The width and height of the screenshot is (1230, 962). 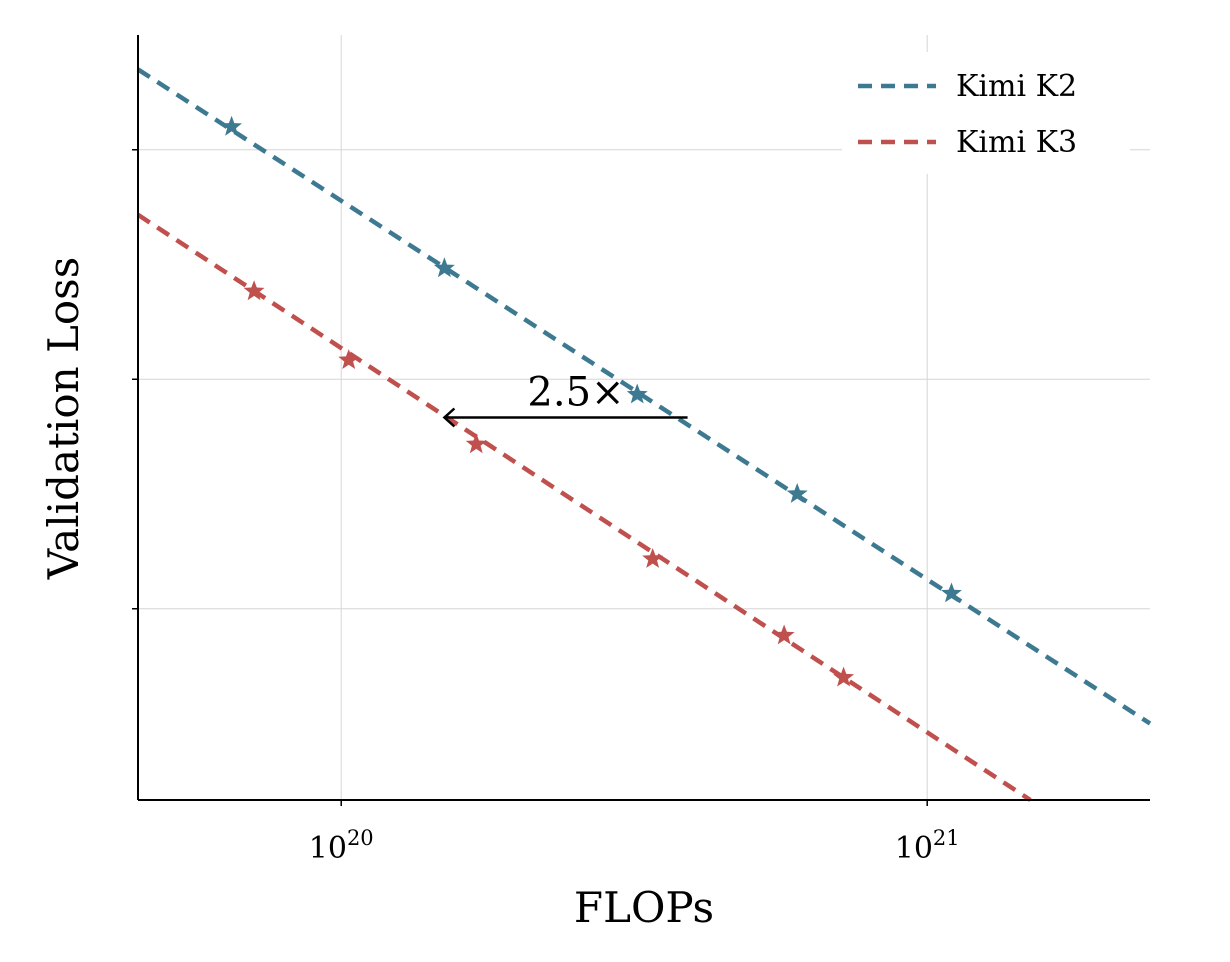 What do you see at coordinates (1016, 86) in the screenshot?
I see `legend-label: Kimi K2` at bounding box center [1016, 86].